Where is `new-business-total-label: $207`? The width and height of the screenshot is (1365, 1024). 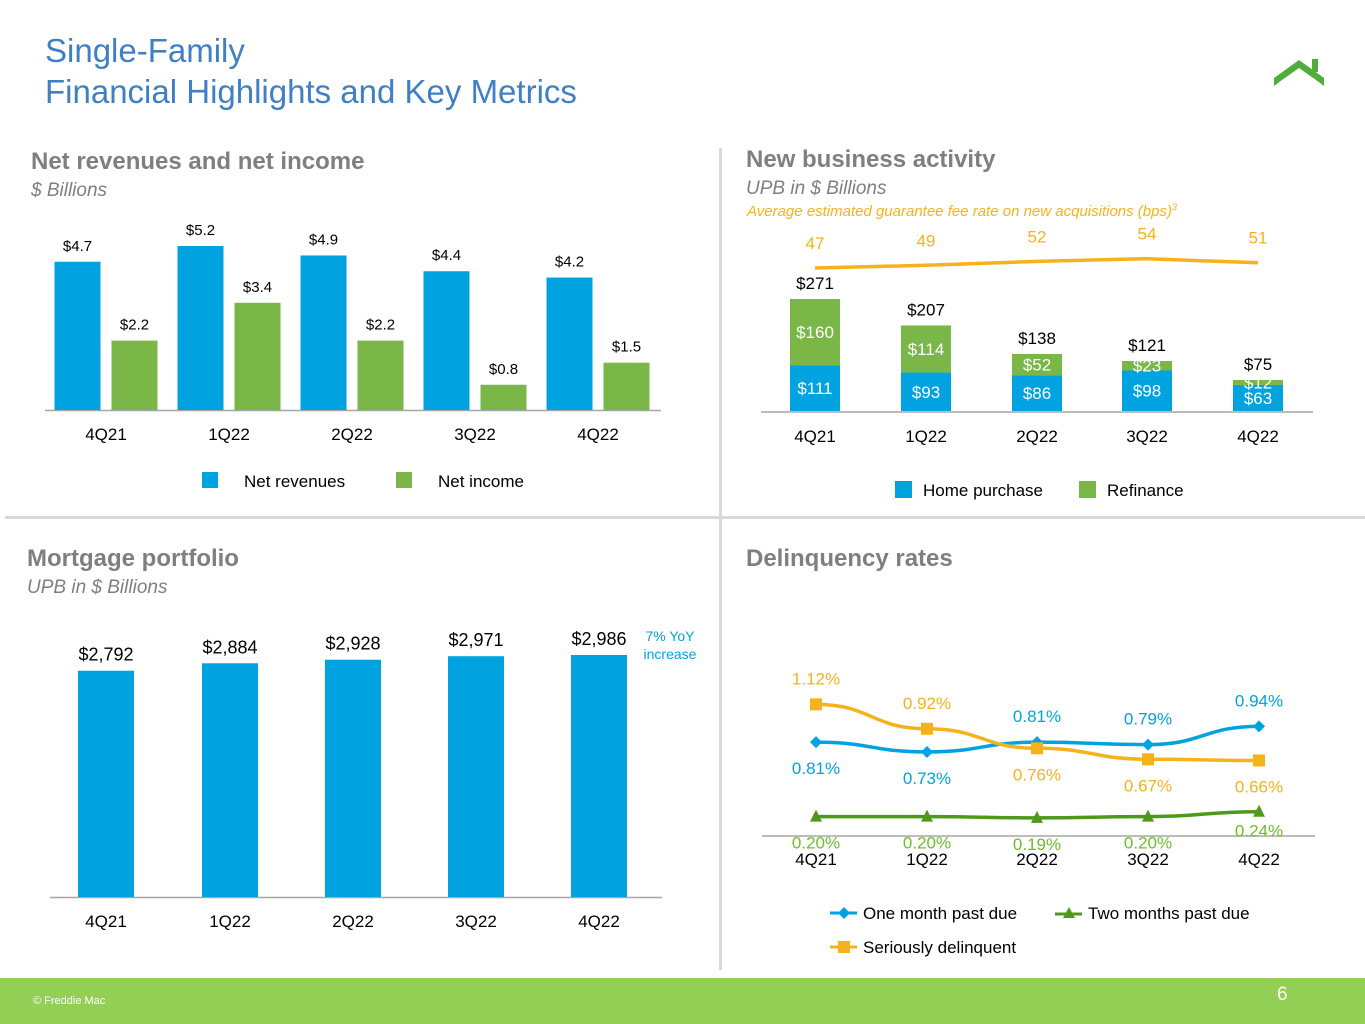
new-business-total-label: $207 is located at coordinates (926, 309).